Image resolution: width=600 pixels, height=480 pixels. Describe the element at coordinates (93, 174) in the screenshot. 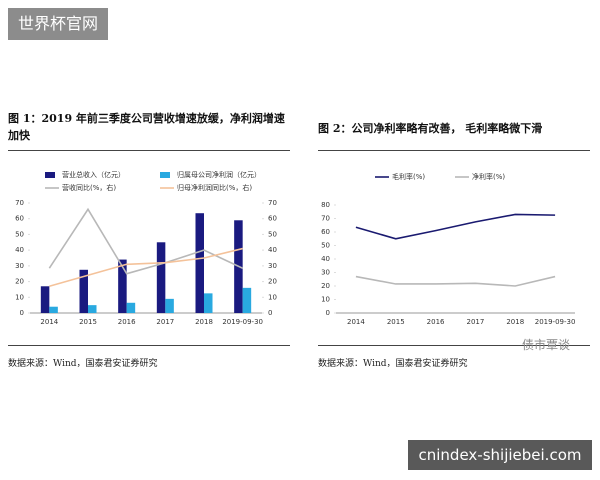

I see `legend-label: 营业总收入（亿元）` at that location.